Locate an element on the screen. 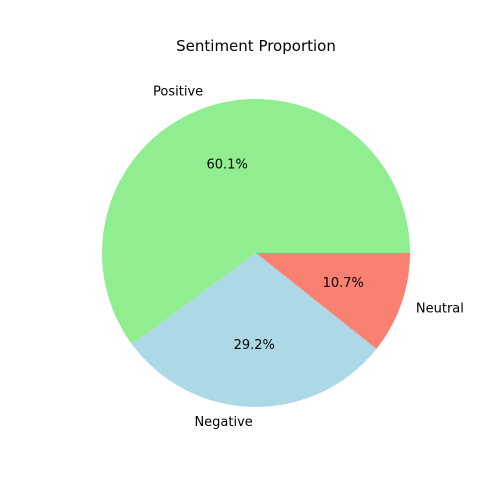 The image size is (500, 500). chart-title: Sentiment Proportion is located at coordinates (256, 46).